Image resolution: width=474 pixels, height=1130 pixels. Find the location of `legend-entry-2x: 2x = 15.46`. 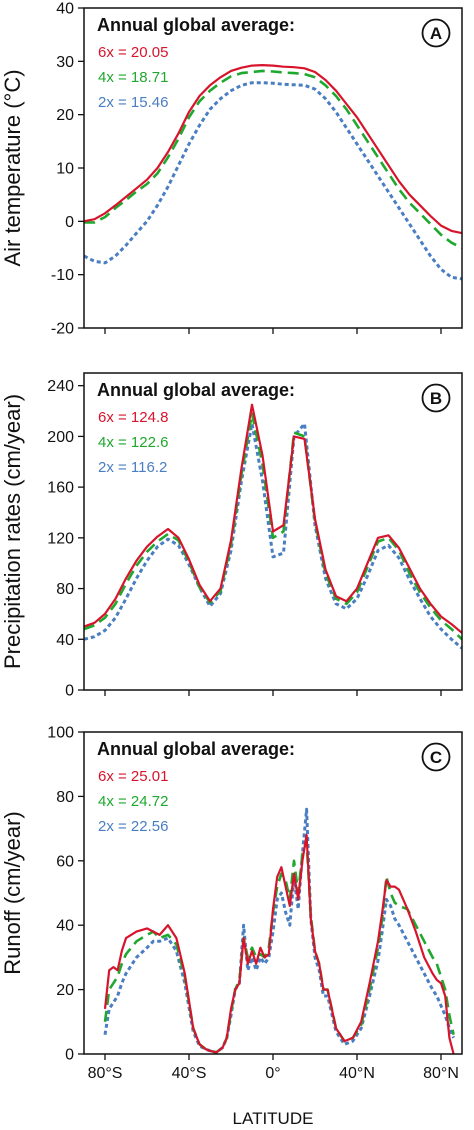

legend-entry-2x: 2x = 15.46 is located at coordinates (133, 102).